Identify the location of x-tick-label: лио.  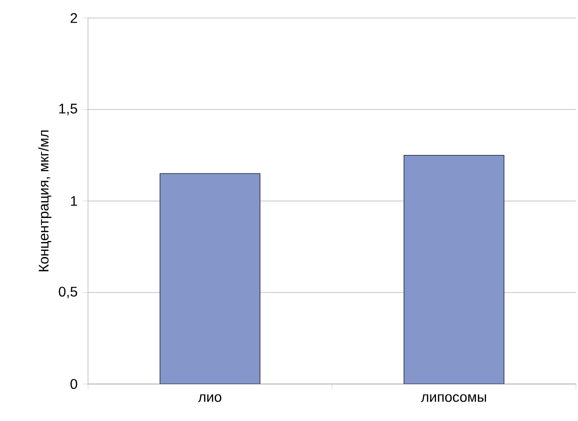
(210, 398).